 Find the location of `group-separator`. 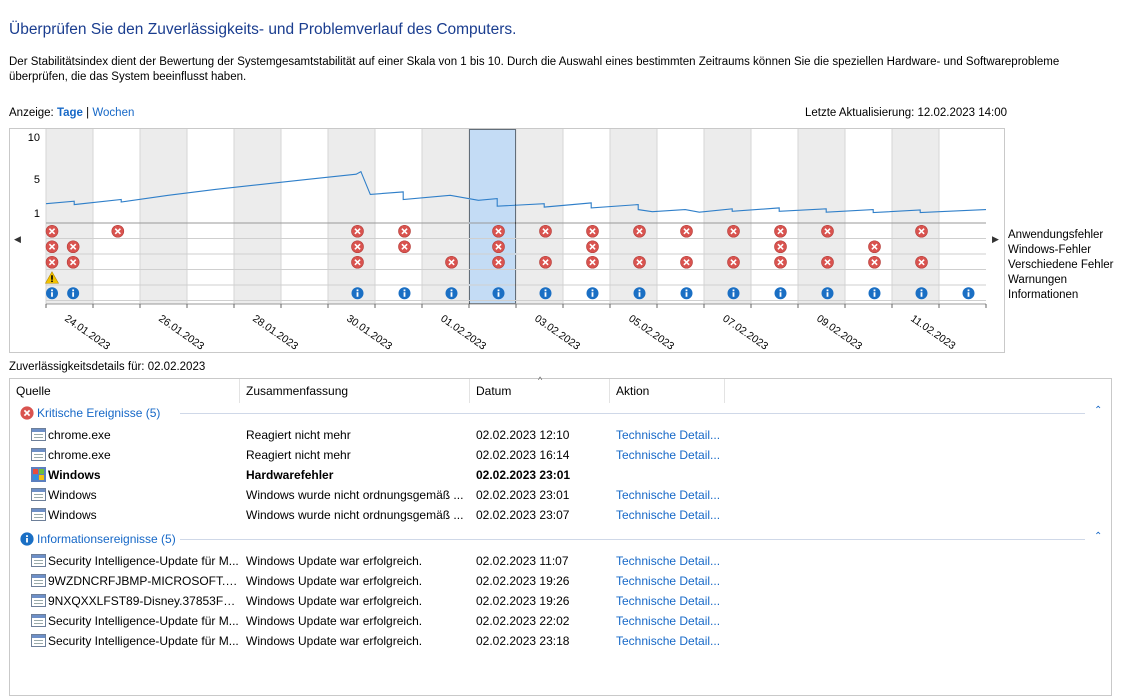

group-separator is located at coordinates (632, 413).